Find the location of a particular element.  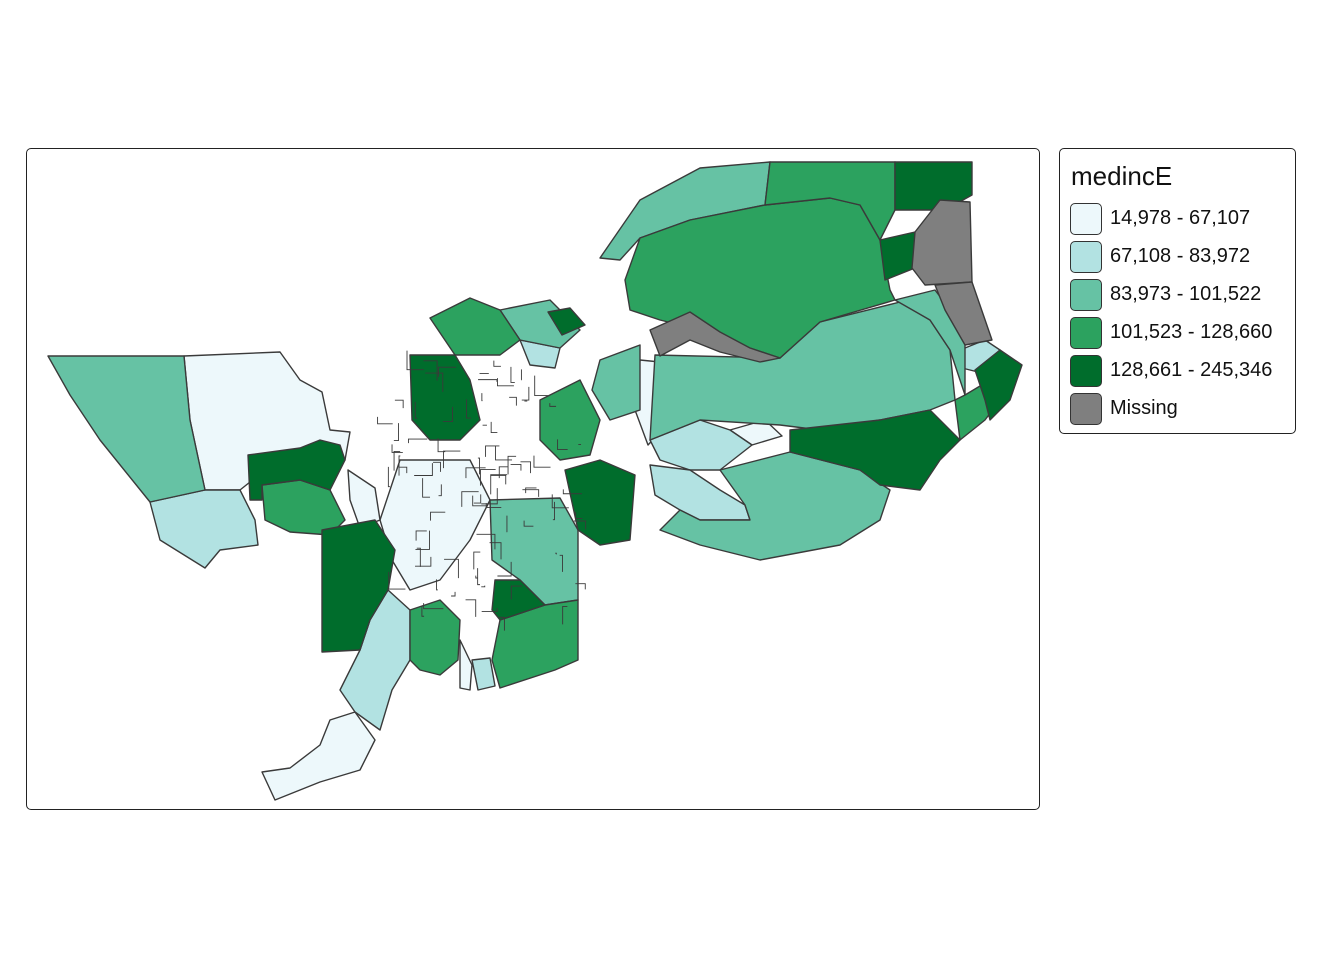

region-south-dark is located at coordinates (518, 600).